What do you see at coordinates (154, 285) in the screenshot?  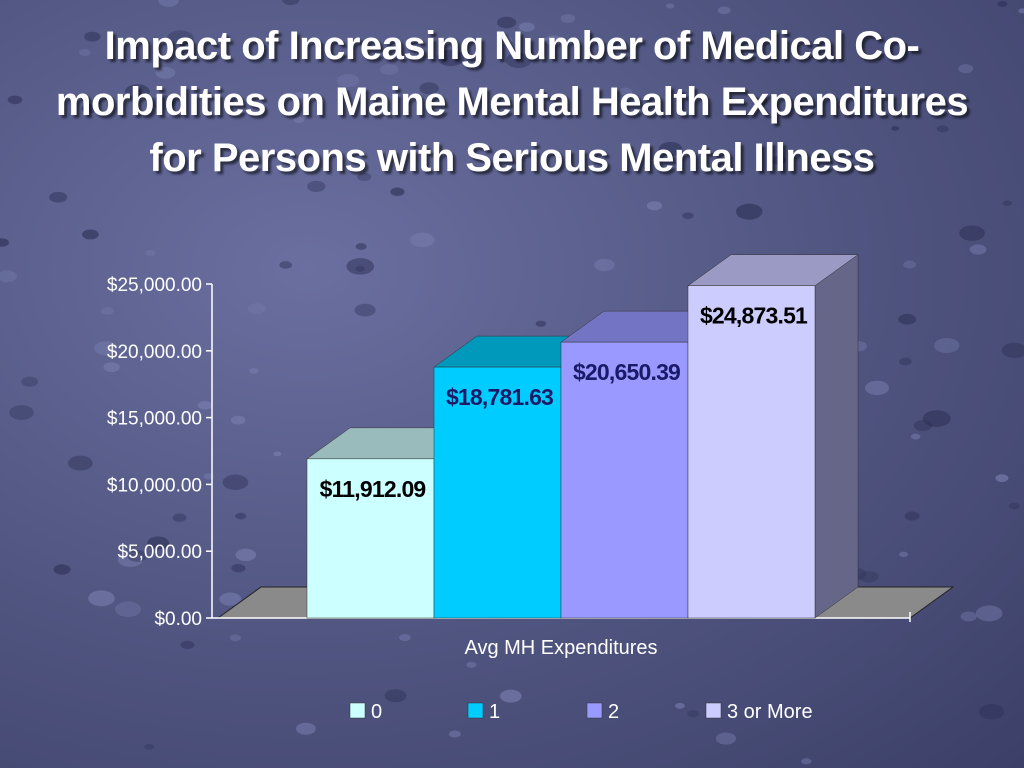 I see `y-tick-label: $25,000.00` at bounding box center [154, 285].